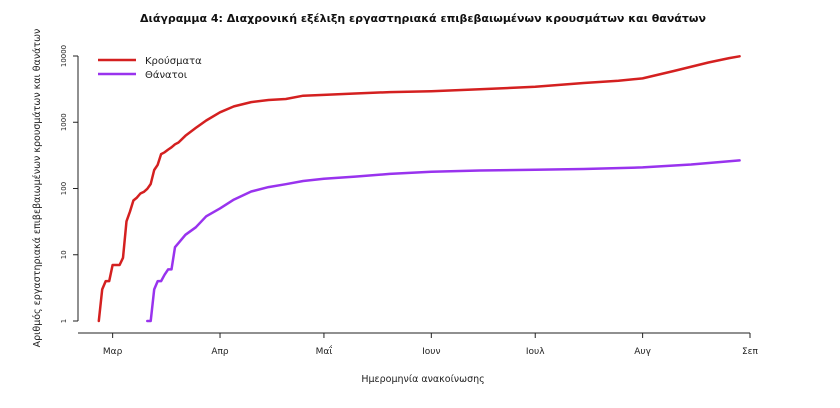  Describe the element at coordinates (324, 351) in the screenshot. I see `x-tick-label: Μαΐ` at that location.